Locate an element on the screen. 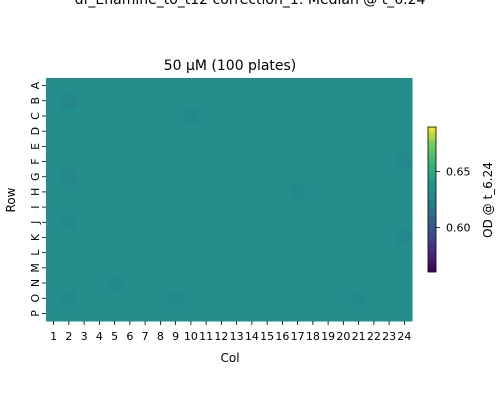 Image resolution: width=500 pixels, height=400 pixels. heatmap-cell-F18 is located at coordinates (313, 162).